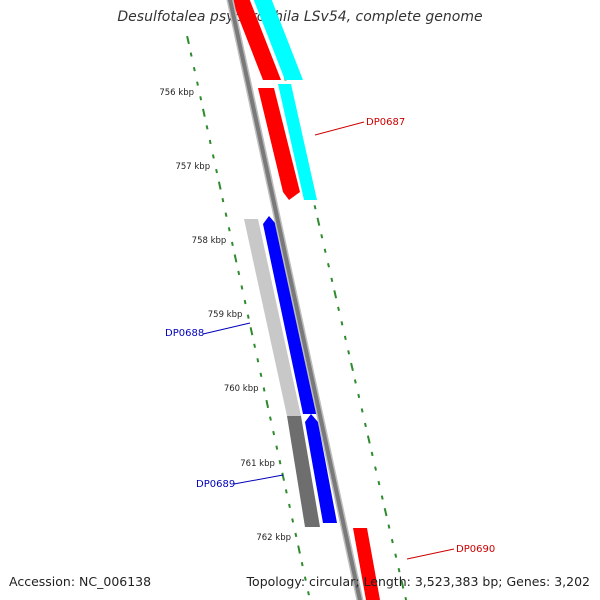  What do you see at coordinates (332, 581) in the screenshot?
I see `topology-value: circular` at bounding box center [332, 581].